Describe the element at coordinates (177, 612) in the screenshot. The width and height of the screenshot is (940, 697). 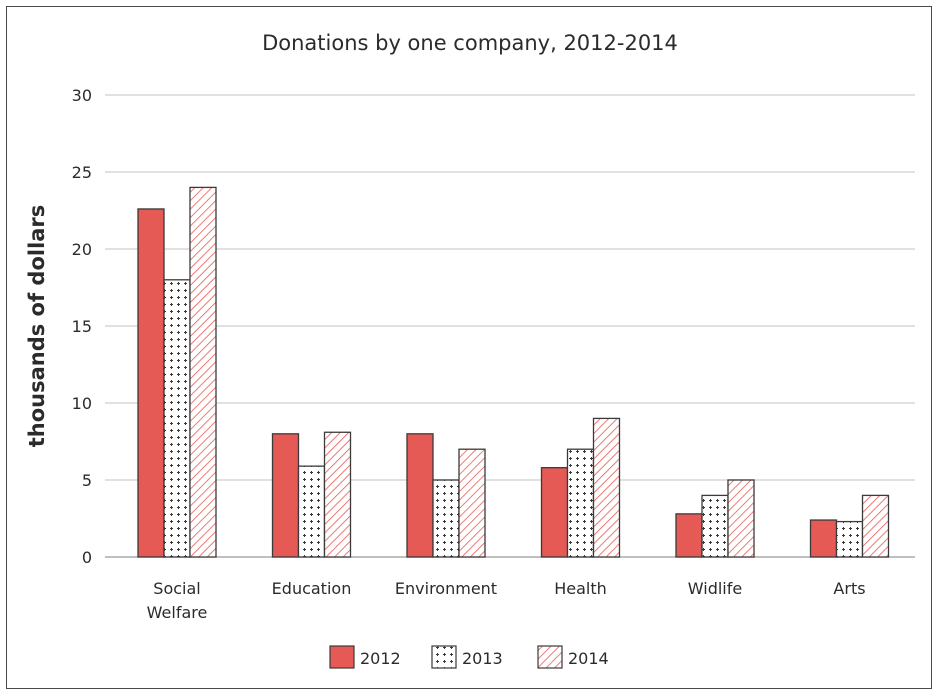
I see `x-tick-label: Welfare` at that location.